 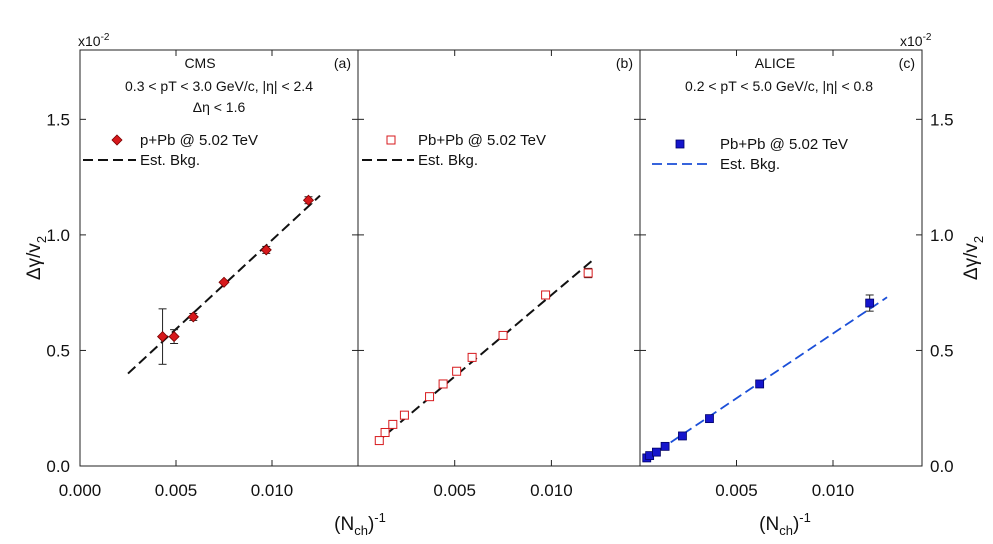 What do you see at coordinates (680, 144) in the screenshot?
I see `legend-c-marker-PbPb` at bounding box center [680, 144].